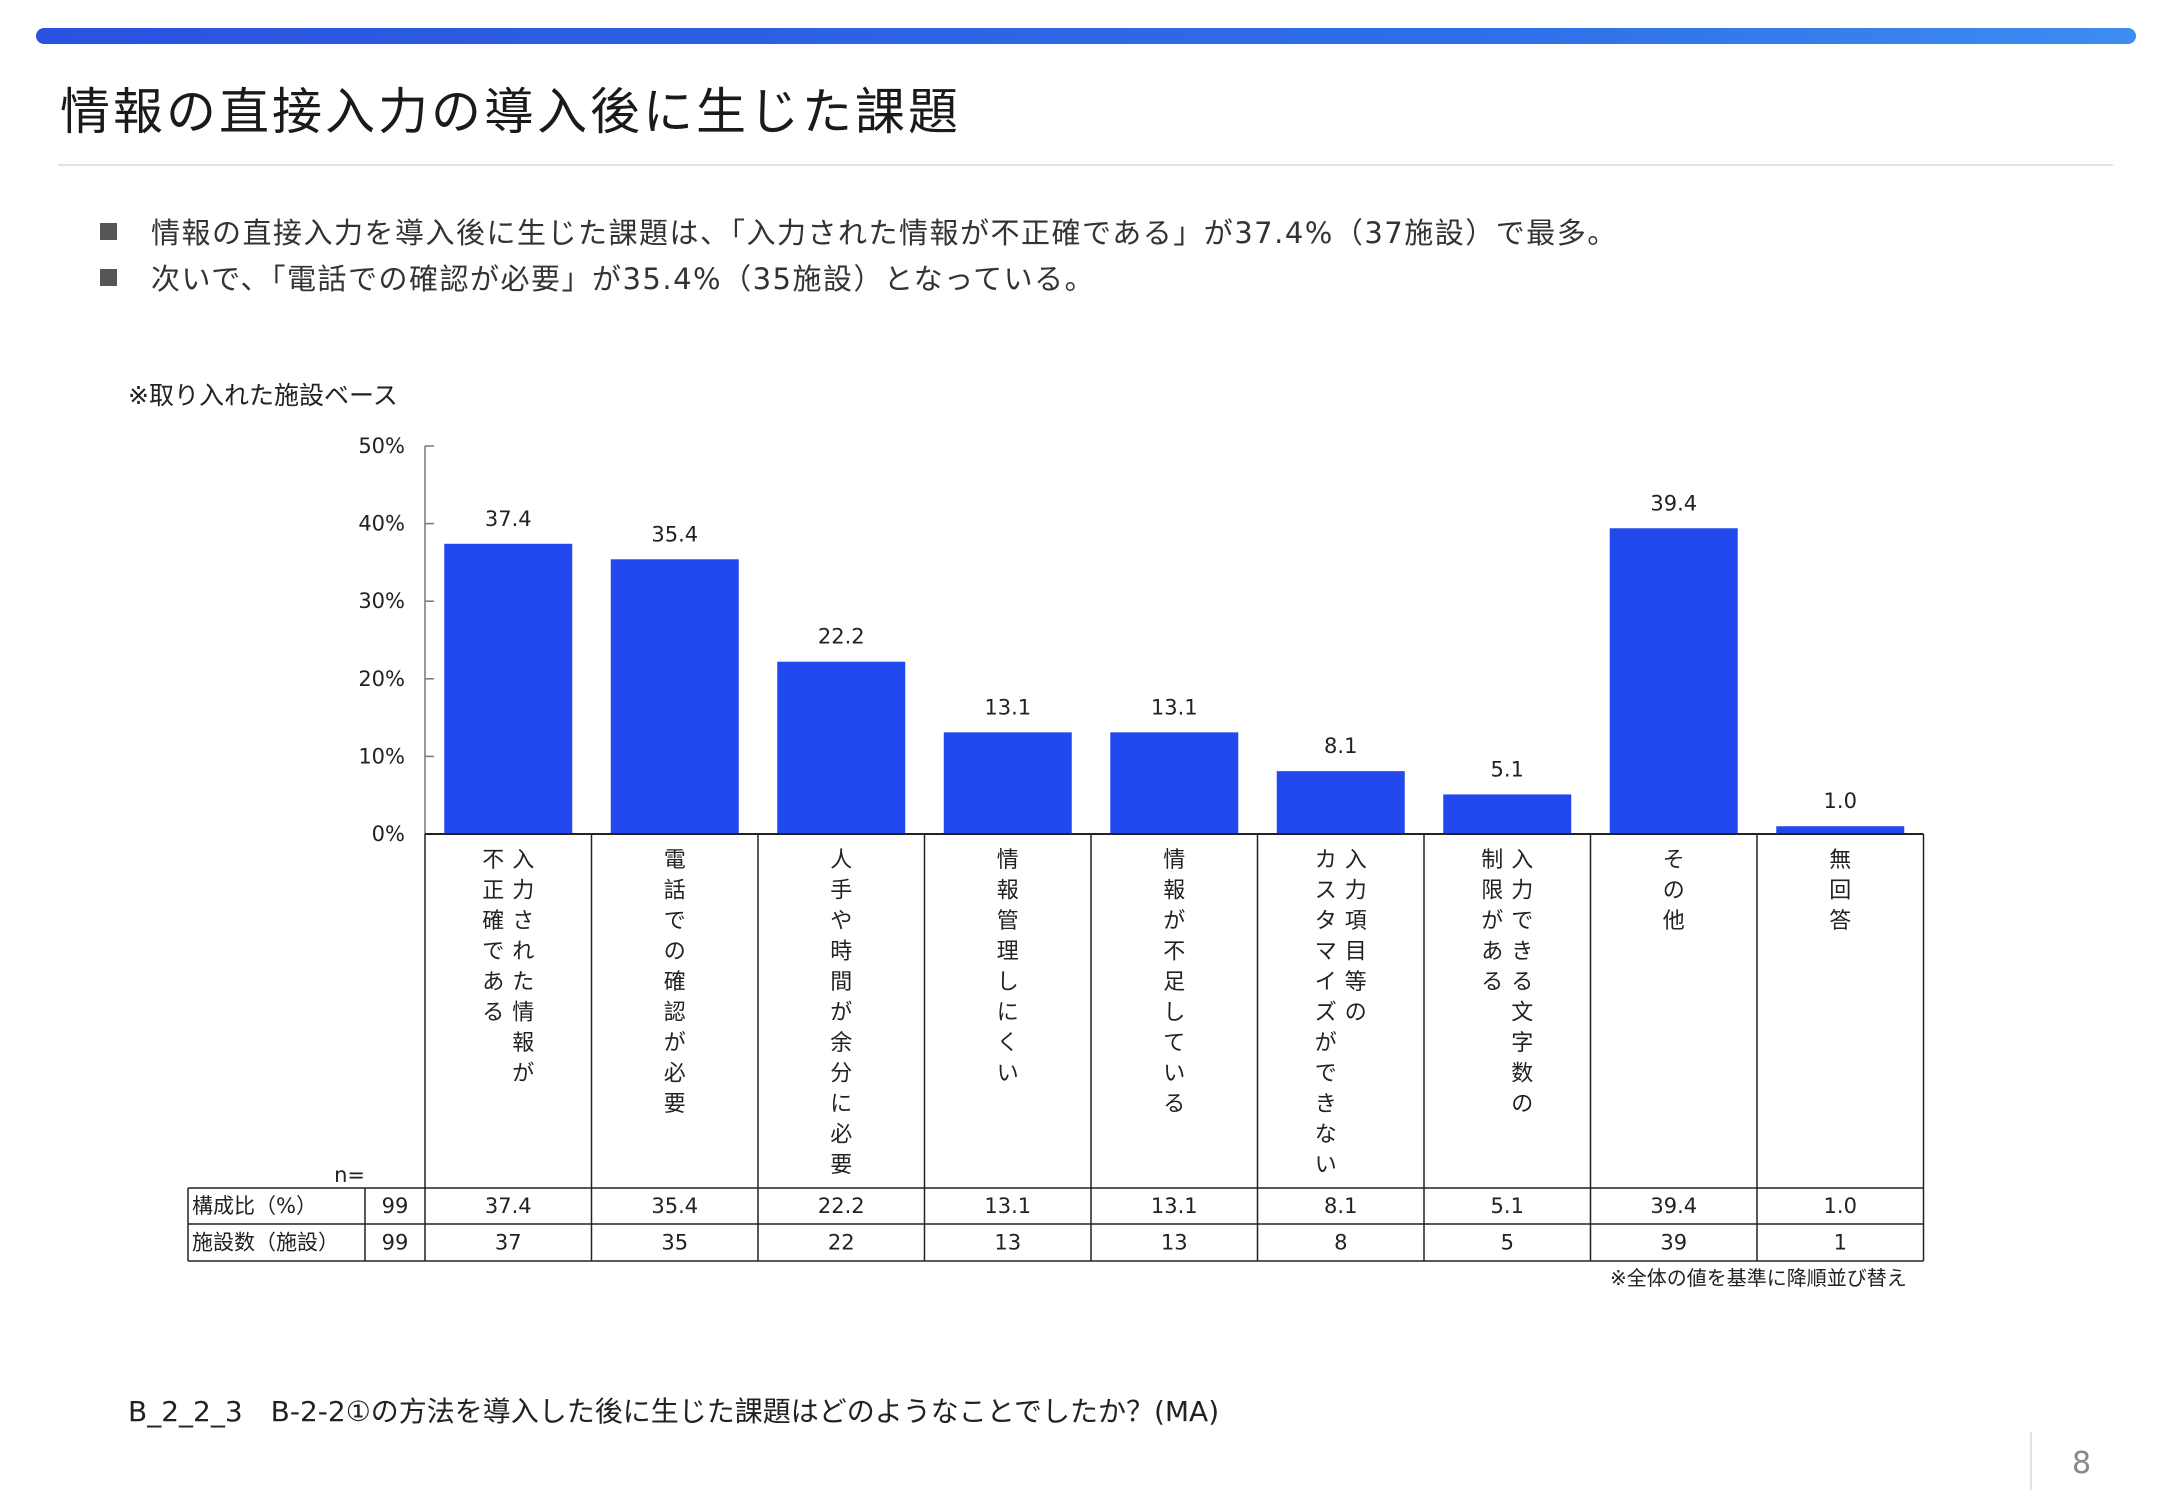  I want to click on category-label-char: 間, so click(841, 982).